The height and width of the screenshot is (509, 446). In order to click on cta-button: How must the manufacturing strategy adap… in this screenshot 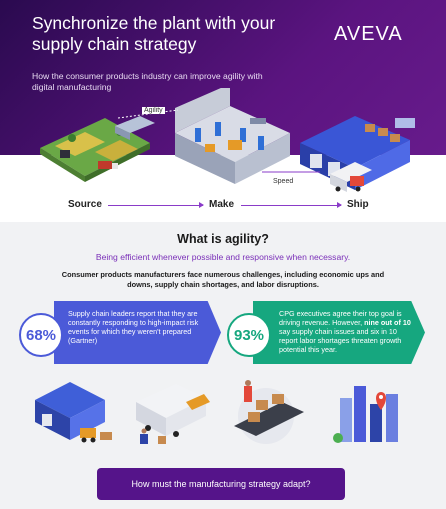, I will do `click(221, 484)`.